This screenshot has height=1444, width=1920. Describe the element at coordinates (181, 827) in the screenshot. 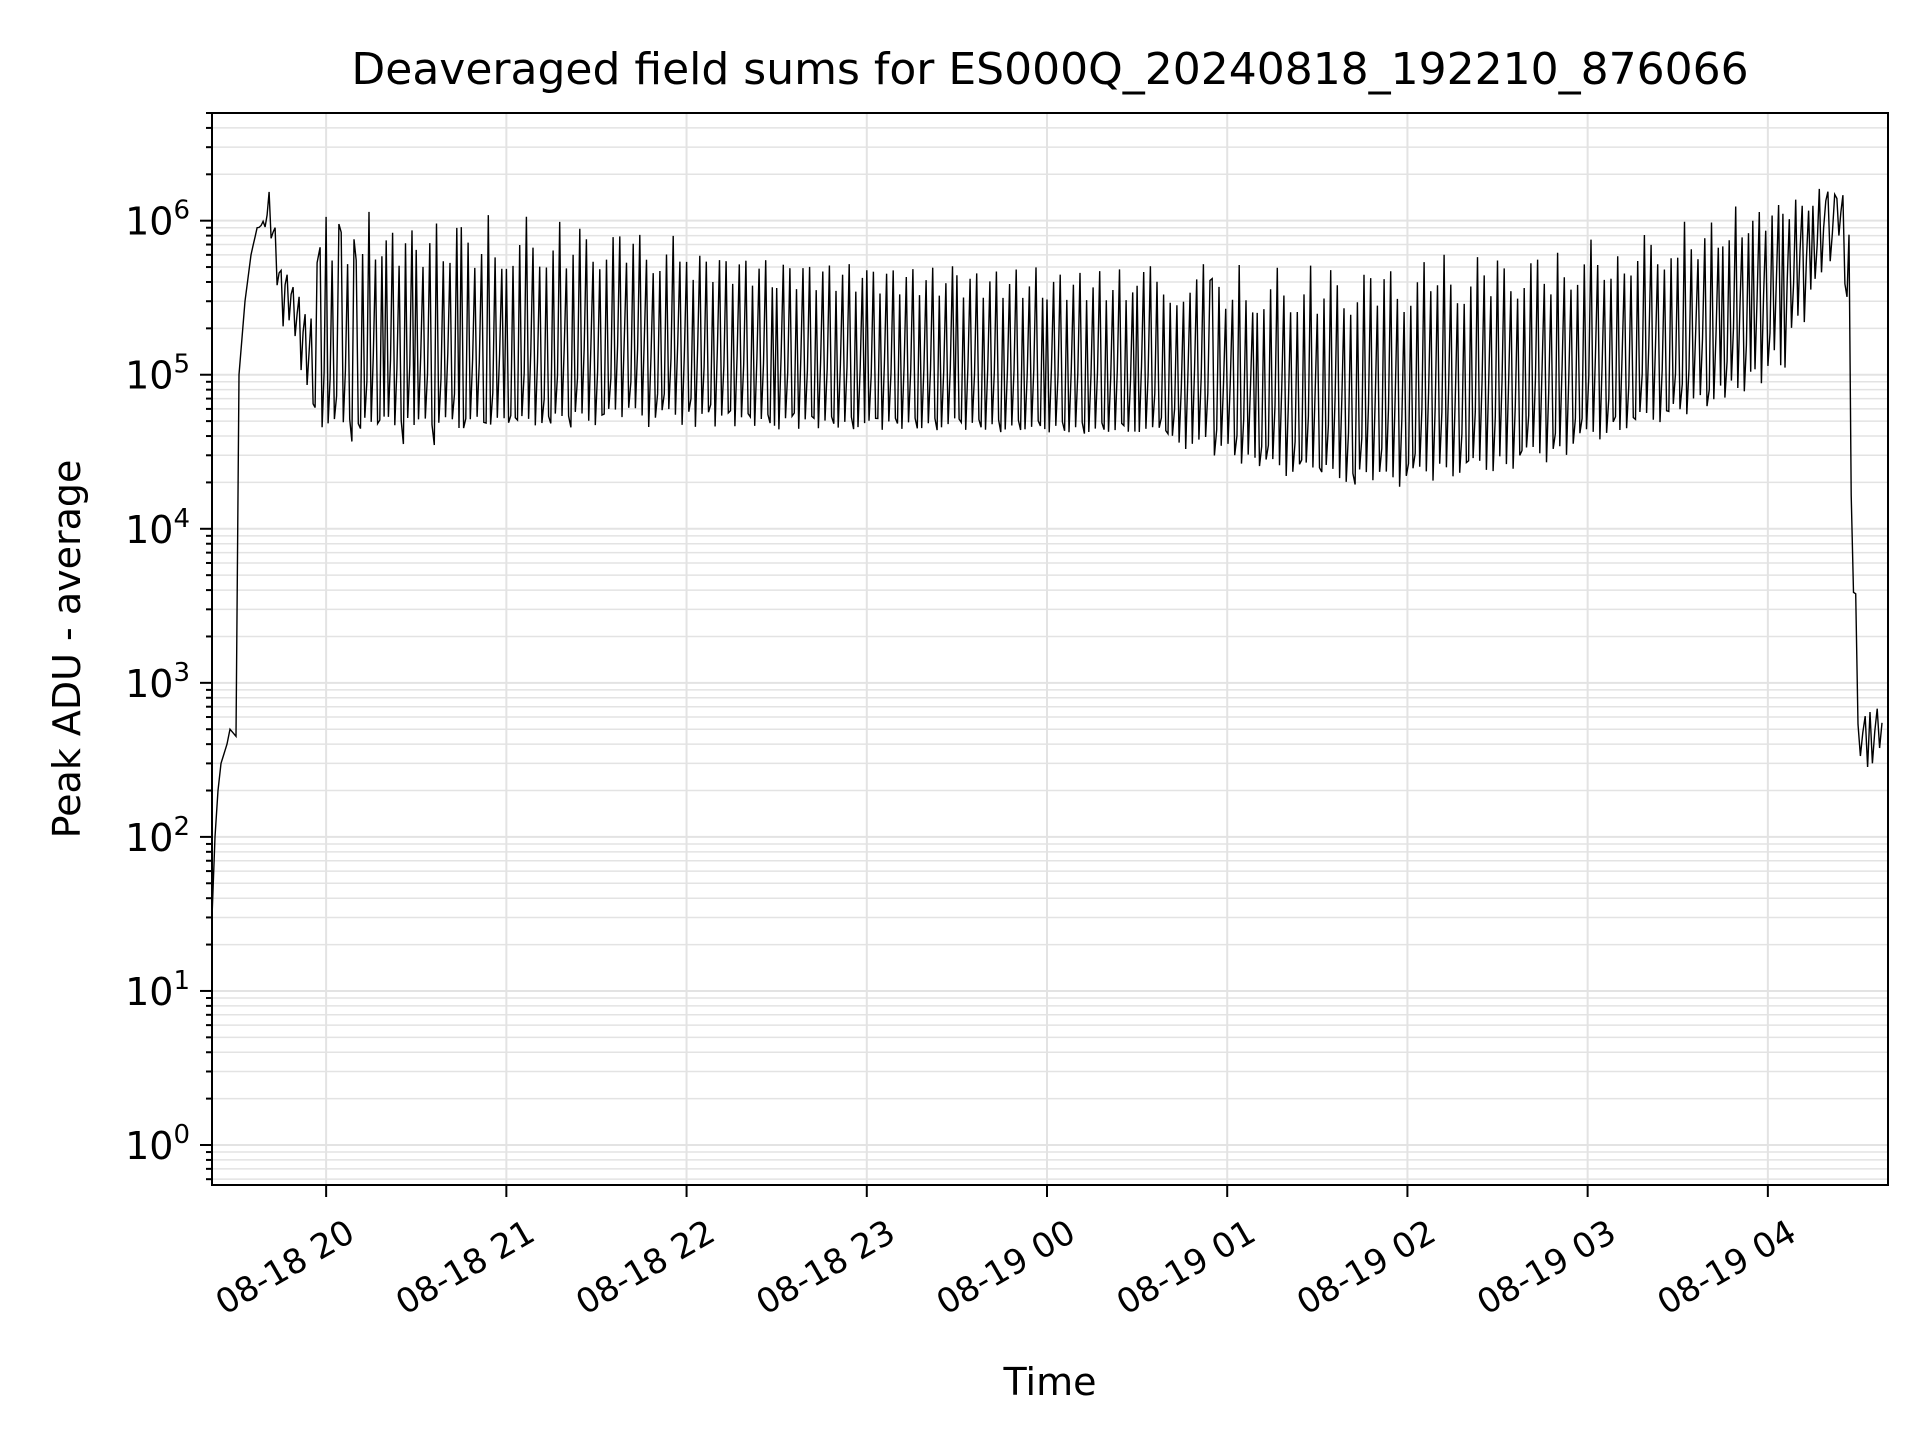

I see `y-tick-exponent: 2` at that location.